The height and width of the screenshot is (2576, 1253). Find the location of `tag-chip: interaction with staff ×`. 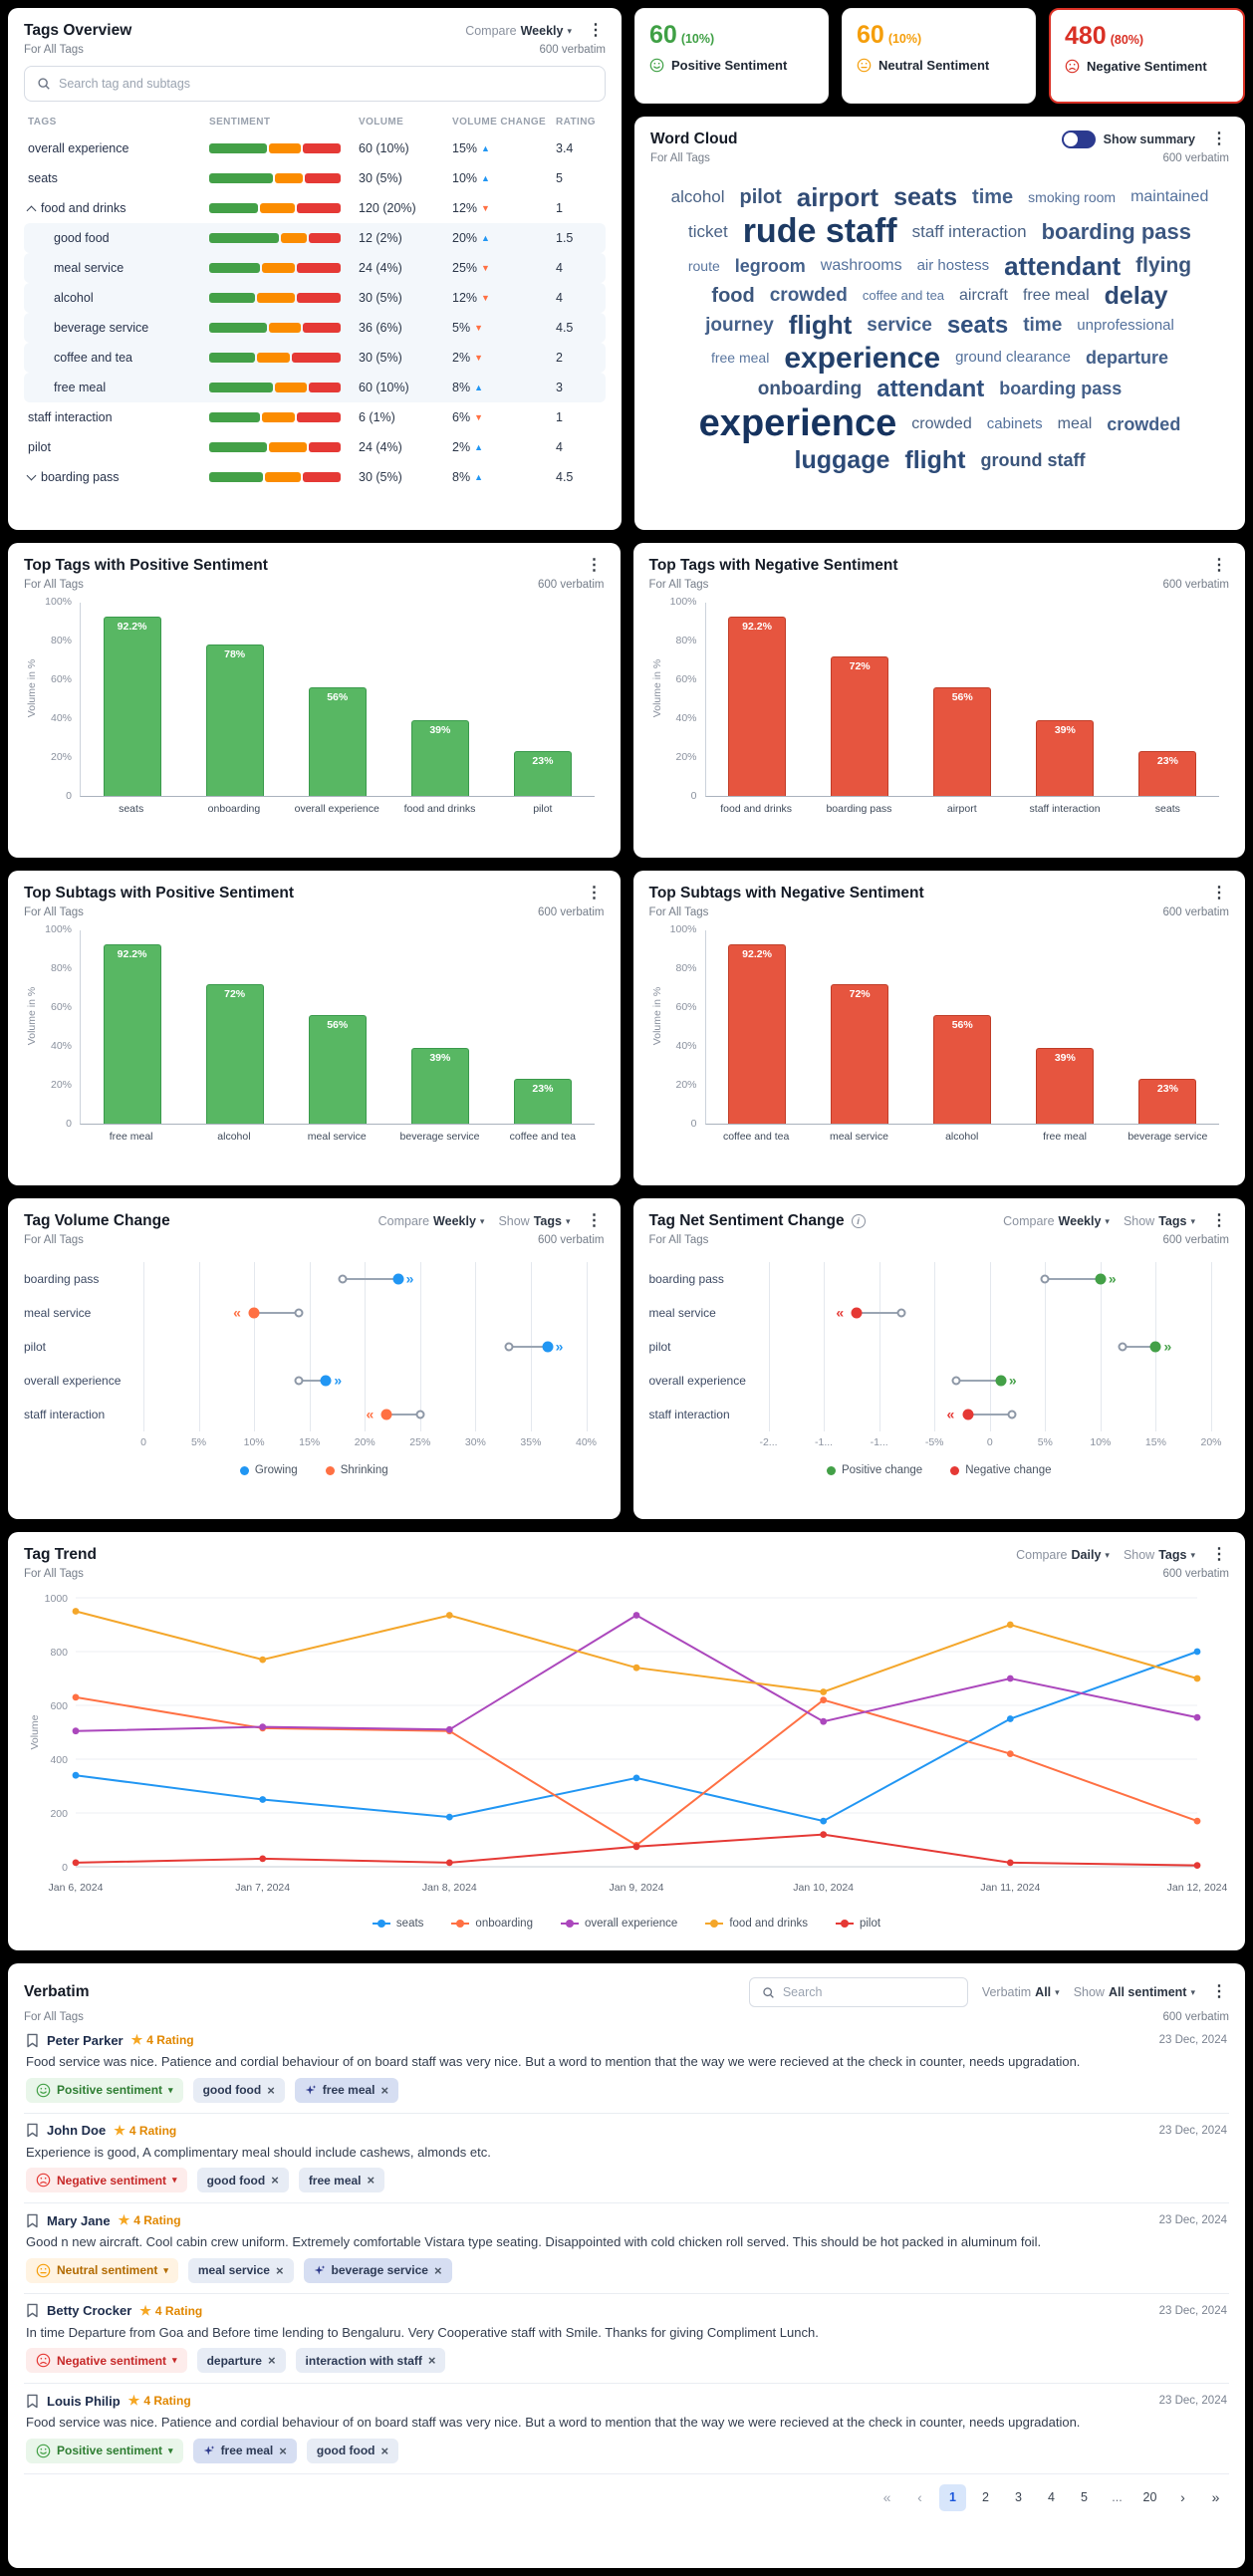

tag-chip: interaction with staff × is located at coordinates (370, 2361).